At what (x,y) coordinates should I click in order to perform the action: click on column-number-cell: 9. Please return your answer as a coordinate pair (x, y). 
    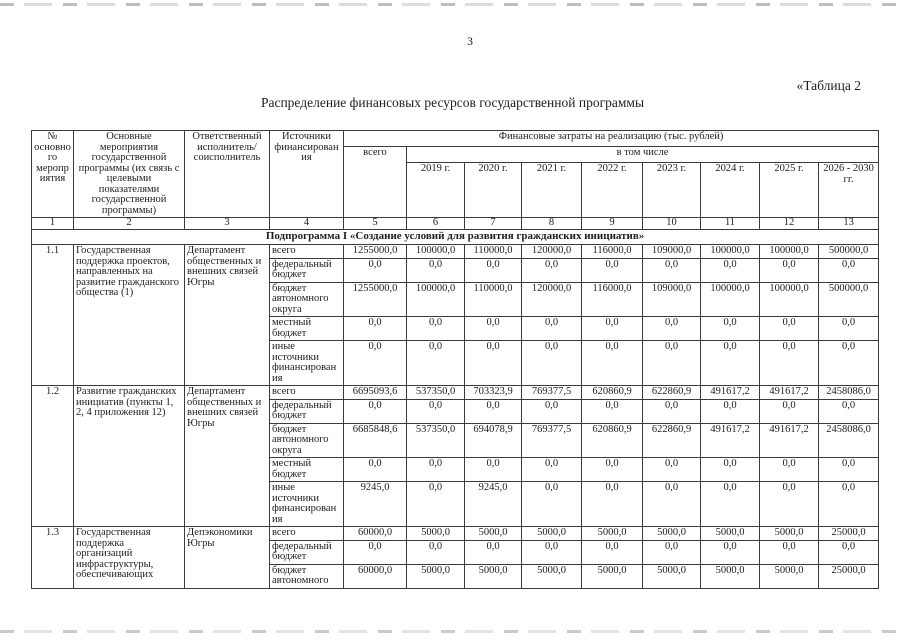
    Looking at the image, I should click on (612, 223).